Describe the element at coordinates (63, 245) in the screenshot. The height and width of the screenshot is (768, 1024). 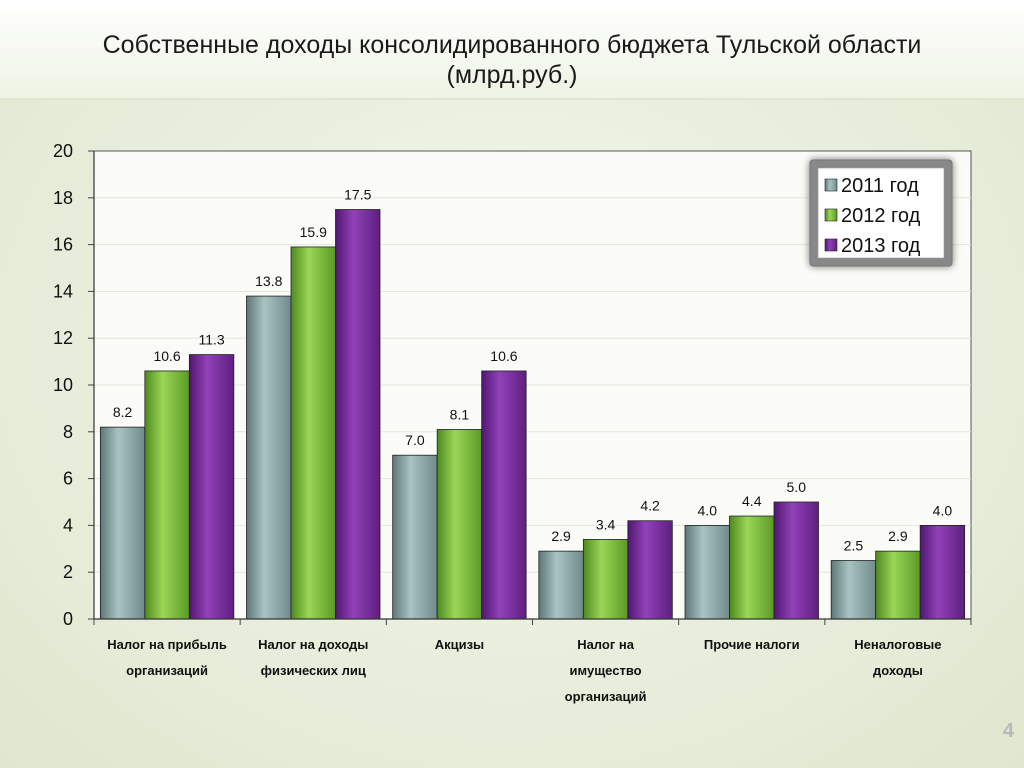
I see `y-tick-label: 16` at that location.